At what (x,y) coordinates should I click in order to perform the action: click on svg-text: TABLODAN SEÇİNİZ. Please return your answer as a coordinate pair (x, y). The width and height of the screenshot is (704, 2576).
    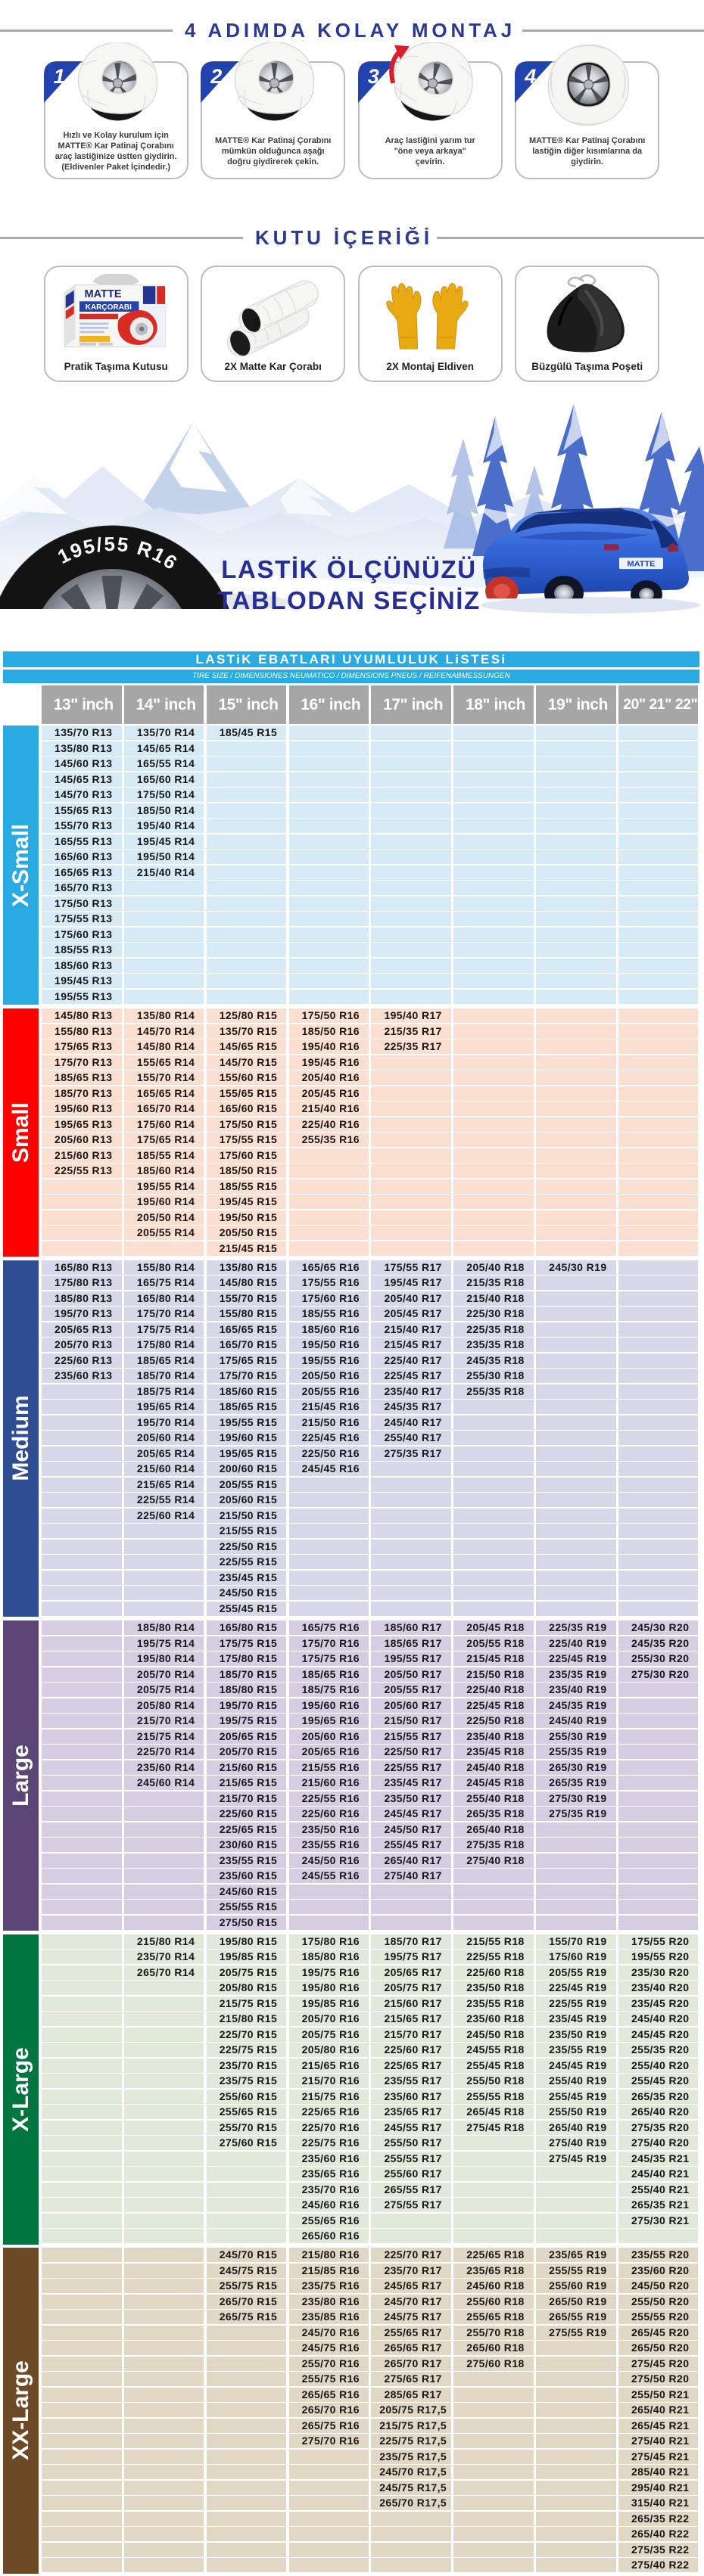
    Looking at the image, I should click on (349, 600).